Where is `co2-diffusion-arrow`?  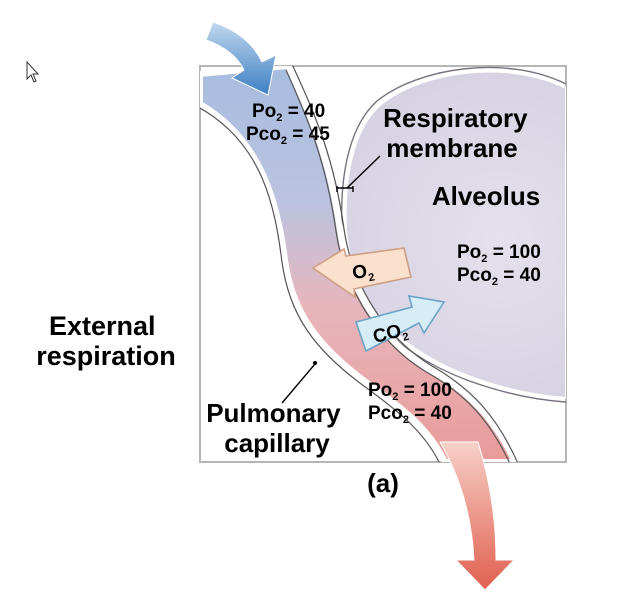 co2-diffusion-arrow is located at coordinates (400, 323).